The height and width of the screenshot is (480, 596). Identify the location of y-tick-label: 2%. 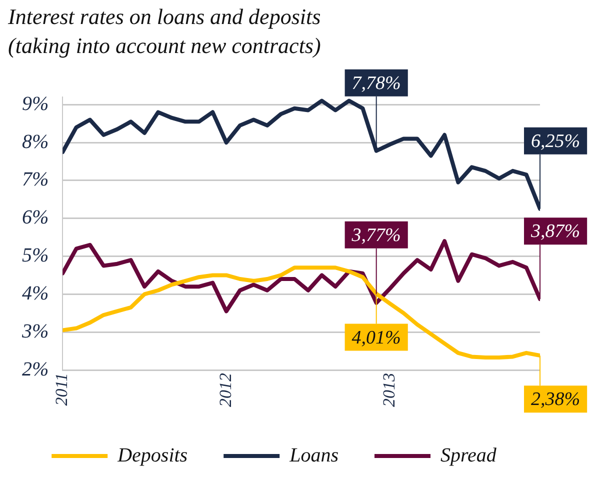
(35, 369).